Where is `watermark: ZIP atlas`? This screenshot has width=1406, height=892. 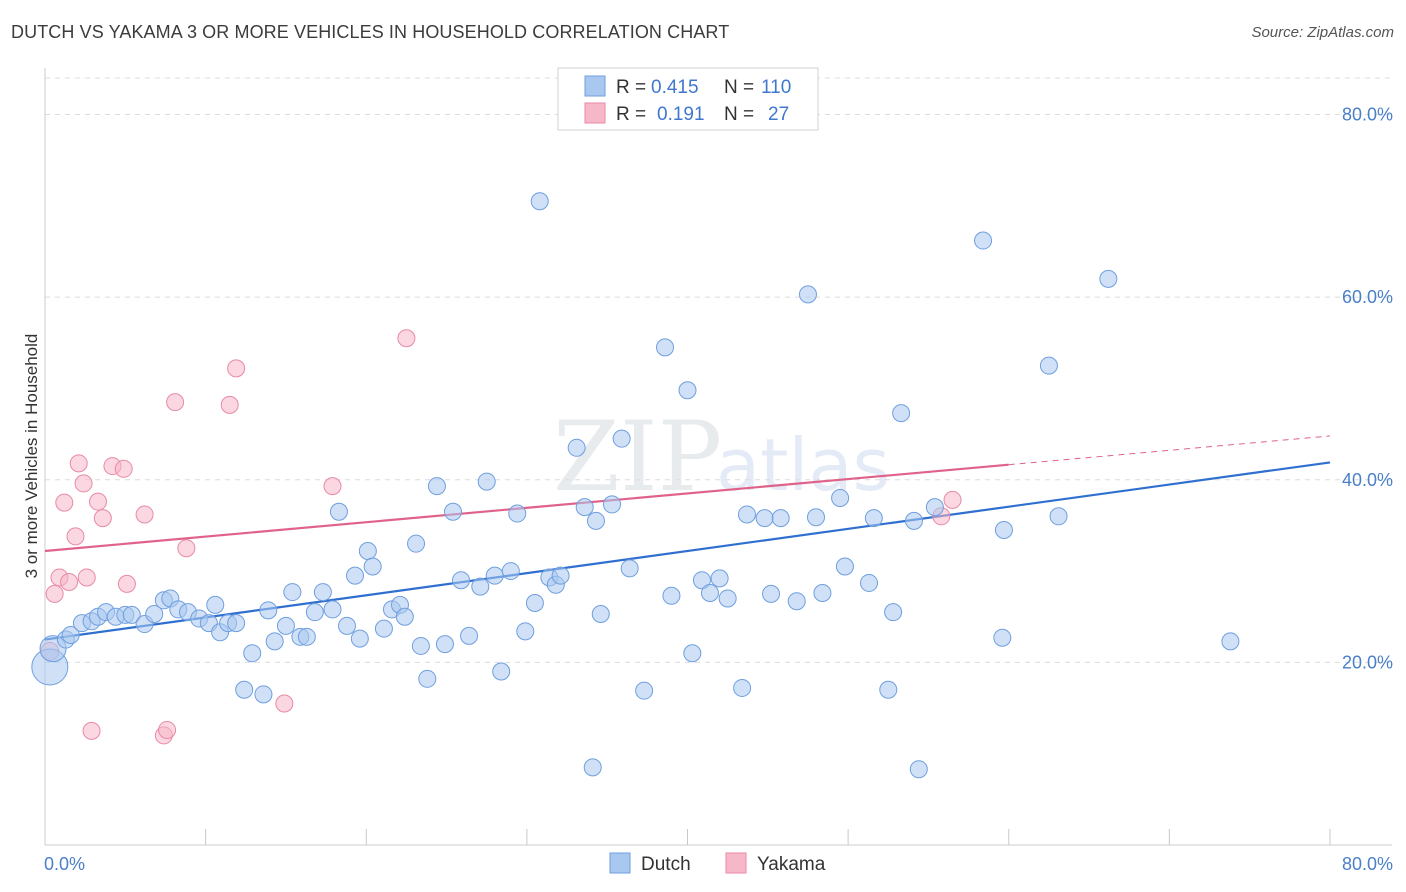
watermark: ZIP atlas is located at coordinates (721, 457).